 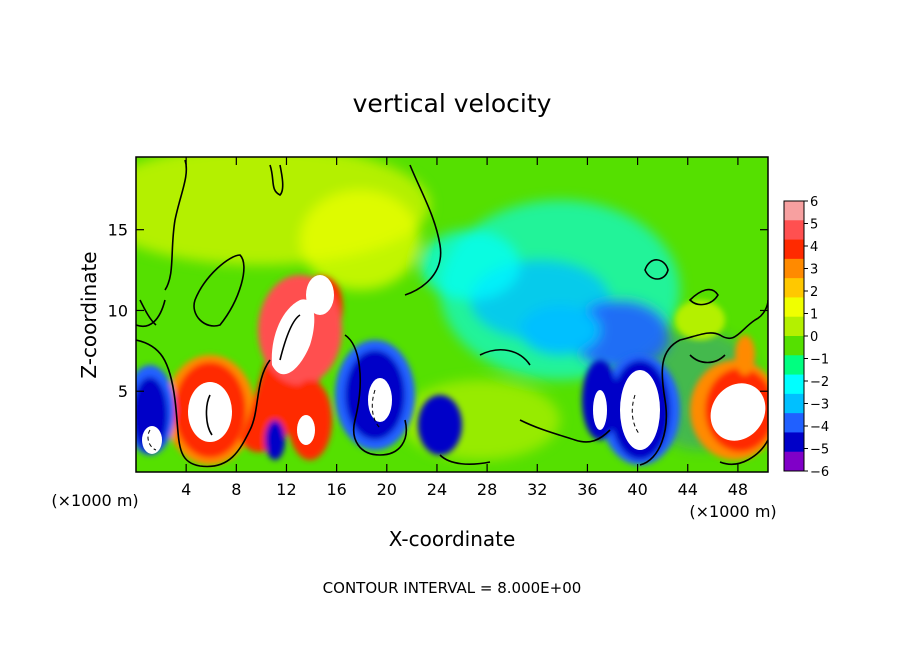 What do you see at coordinates (814, 202) in the screenshot?
I see `colorbar-label: 6` at bounding box center [814, 202].